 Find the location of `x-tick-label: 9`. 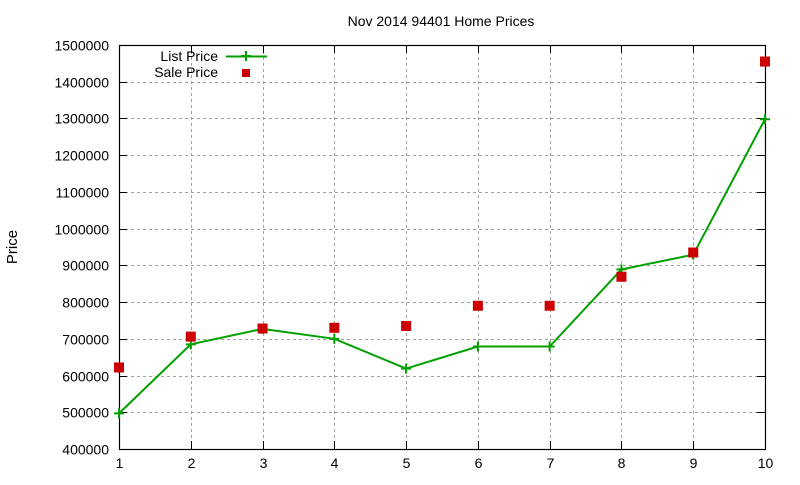

x-tick-label: 9 is located at coordinates (694, 463).